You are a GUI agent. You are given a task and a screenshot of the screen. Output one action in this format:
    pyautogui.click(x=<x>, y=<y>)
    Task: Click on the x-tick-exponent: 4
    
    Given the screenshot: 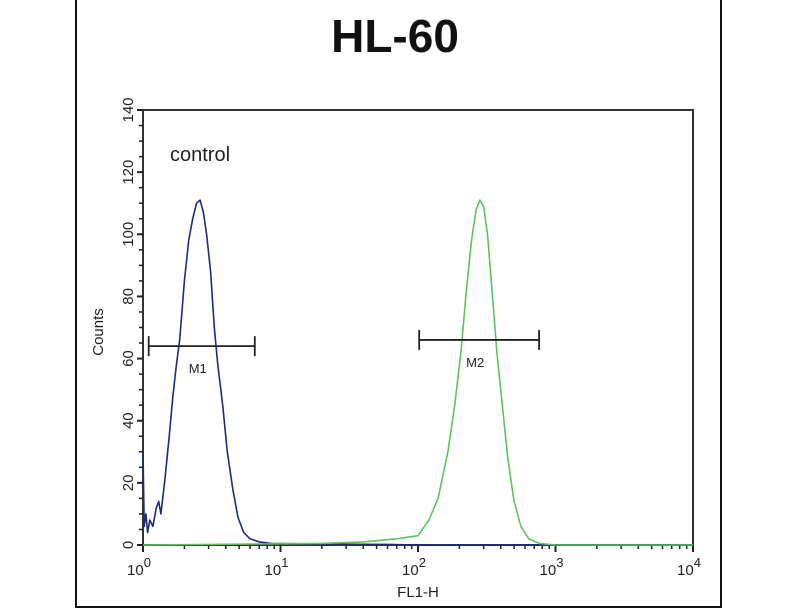 What is the action you would take?
    pyautogui.click(x=697, y=562)
    